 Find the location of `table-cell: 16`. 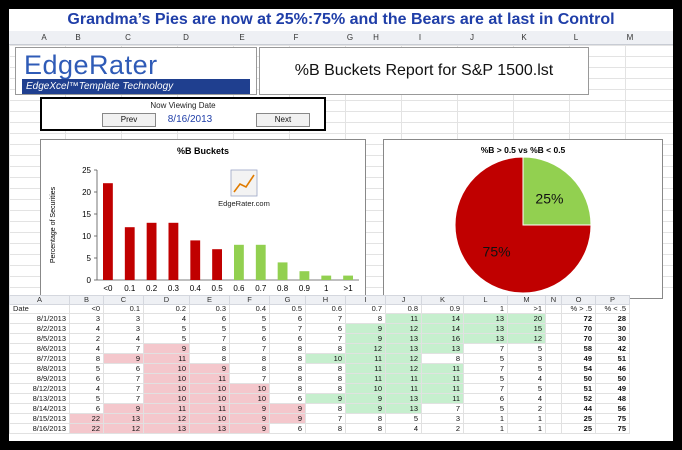

table-cell: 16 is located at coordinates (442, 338).